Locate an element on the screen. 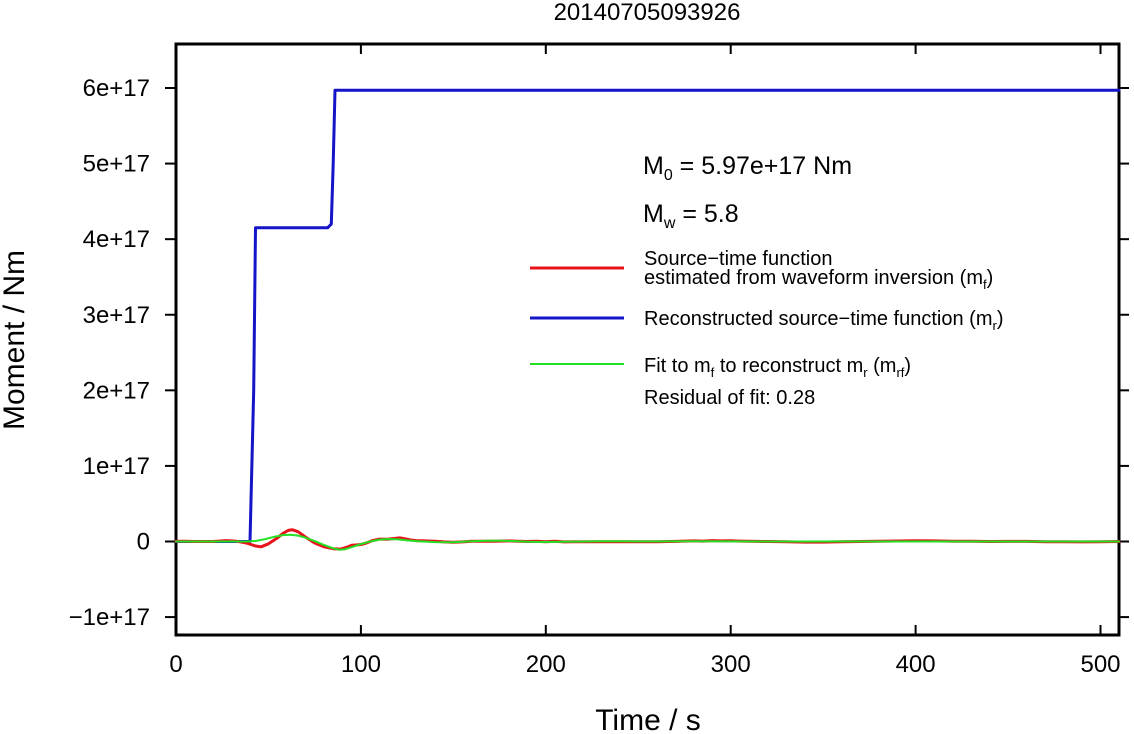  seismic-moment-annotation: M0 = 5.97e+17 Nm is located at coordinates (747, 168).